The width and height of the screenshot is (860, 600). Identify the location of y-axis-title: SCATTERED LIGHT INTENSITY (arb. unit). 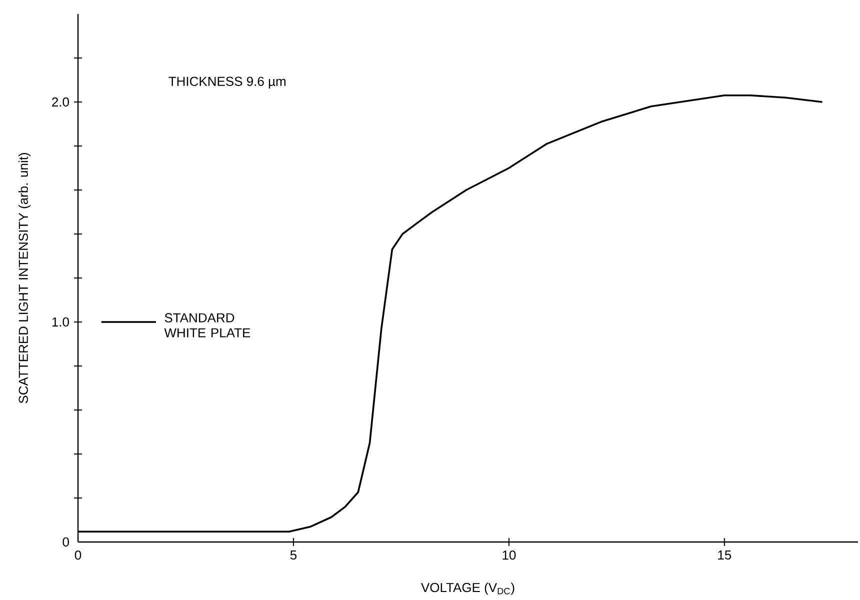
(24, 278).